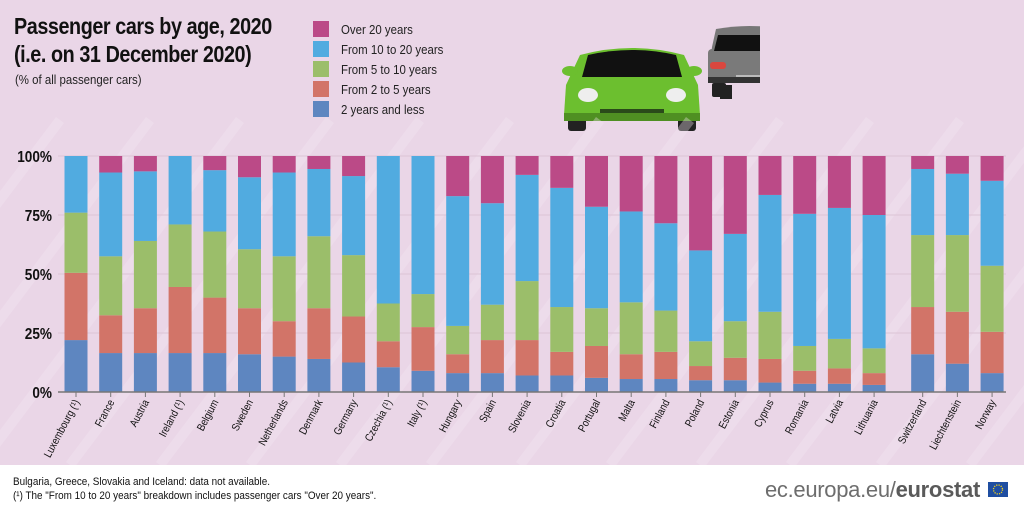 This screenshot has height=512, width=1024. Describe the element at coordinates (284, 274) in the screenshot. I see `bar-netherlands` at that location.